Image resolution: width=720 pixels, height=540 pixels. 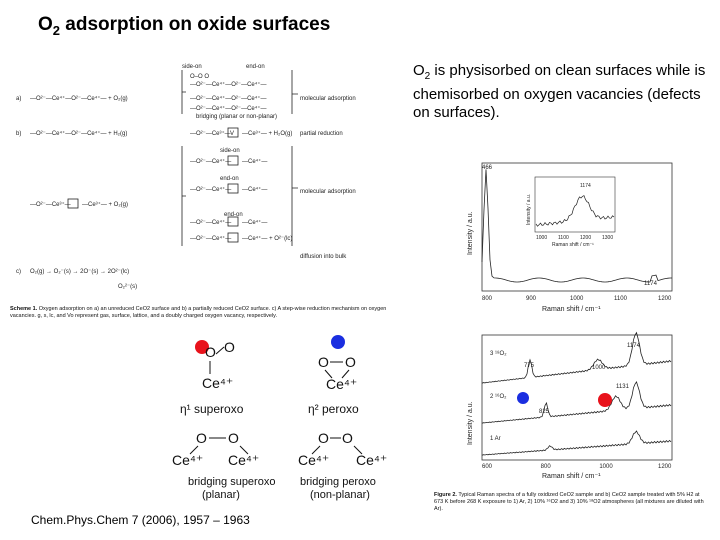 What do you see at coordinates (585, 238) in the screenshot?
I see `inset-x-tick-1200: 1200` at bounding box center [585, 238].